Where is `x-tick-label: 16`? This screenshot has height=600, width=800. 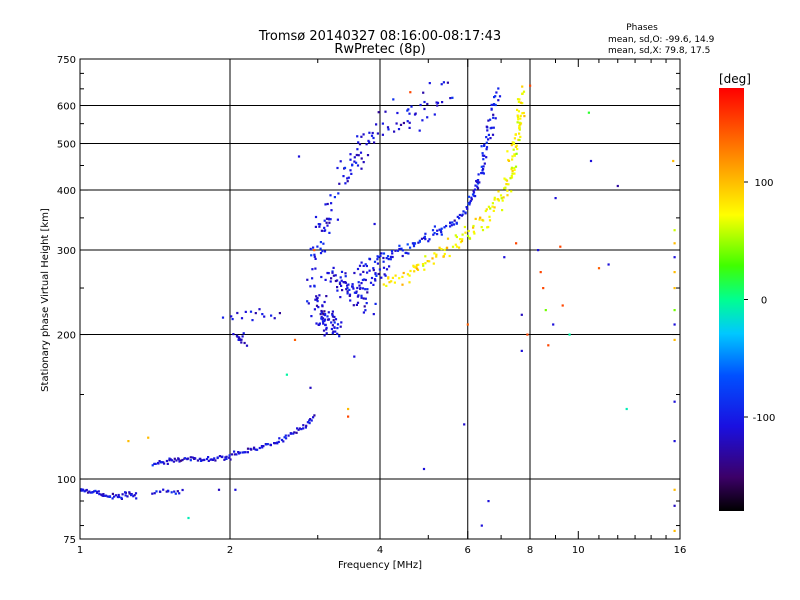 x-tick-label: 16 is located at coordinates (680, 550).